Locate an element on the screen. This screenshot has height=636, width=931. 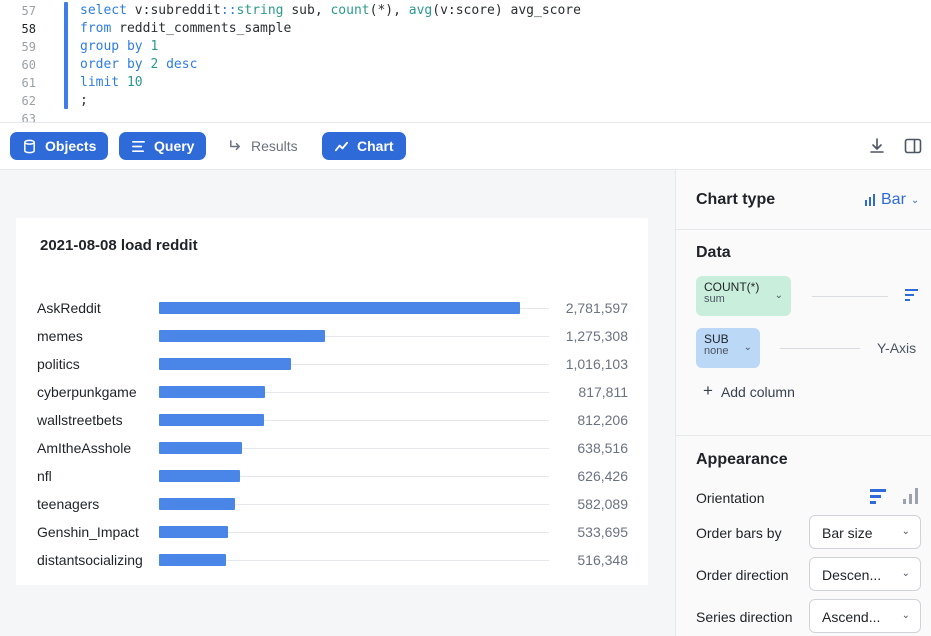
code-line: order by 2 desc is located at coordinates (138, 65).